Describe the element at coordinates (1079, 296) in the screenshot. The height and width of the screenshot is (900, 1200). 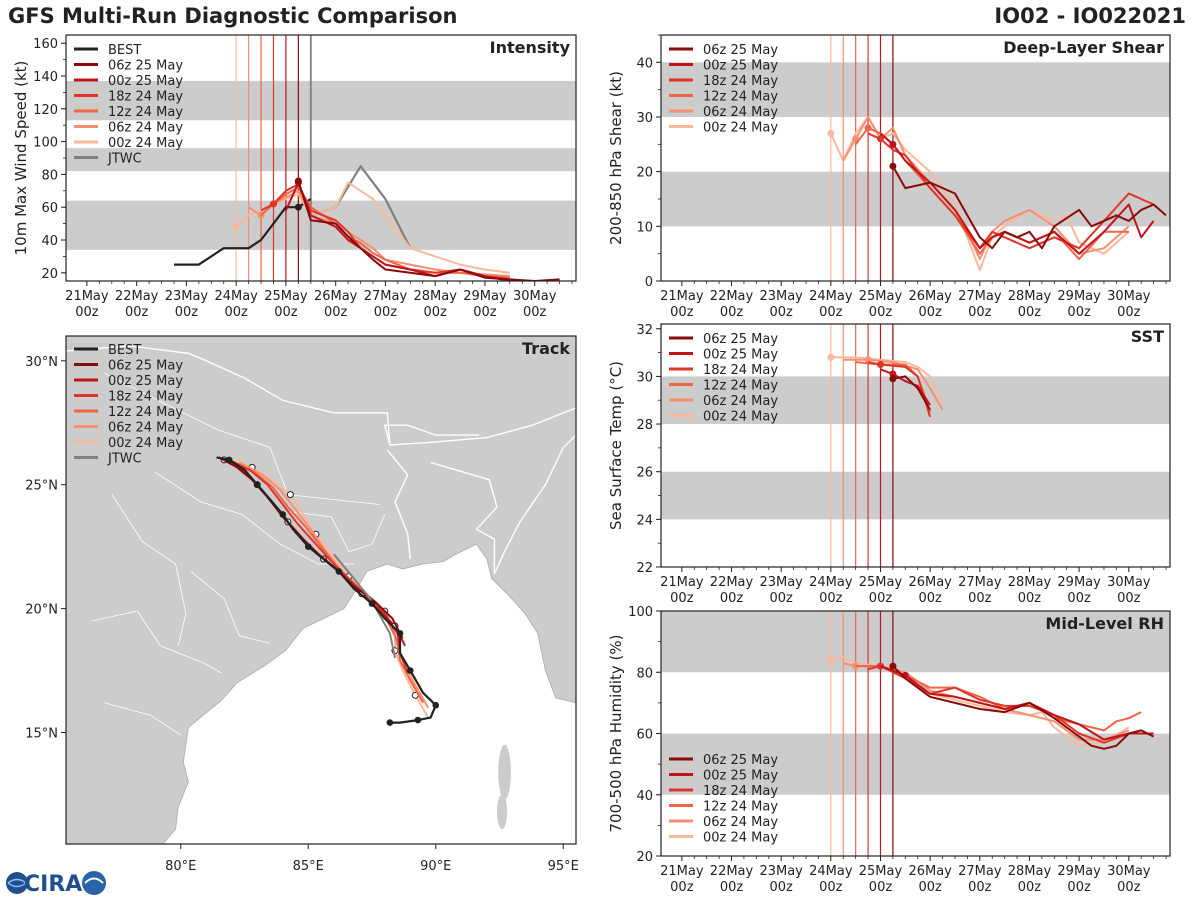
I see `shear-xtick-day: 29May` at that location.